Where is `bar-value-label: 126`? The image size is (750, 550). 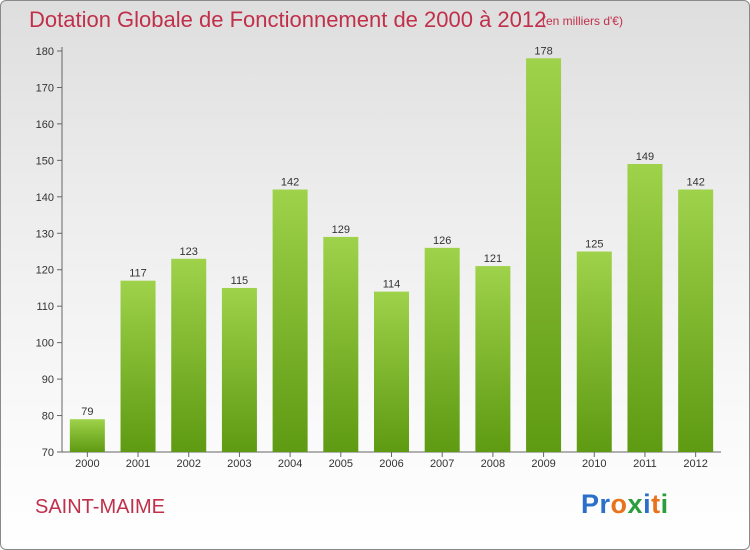
bar-value-label: 126 is located at coordinates (442, 241).